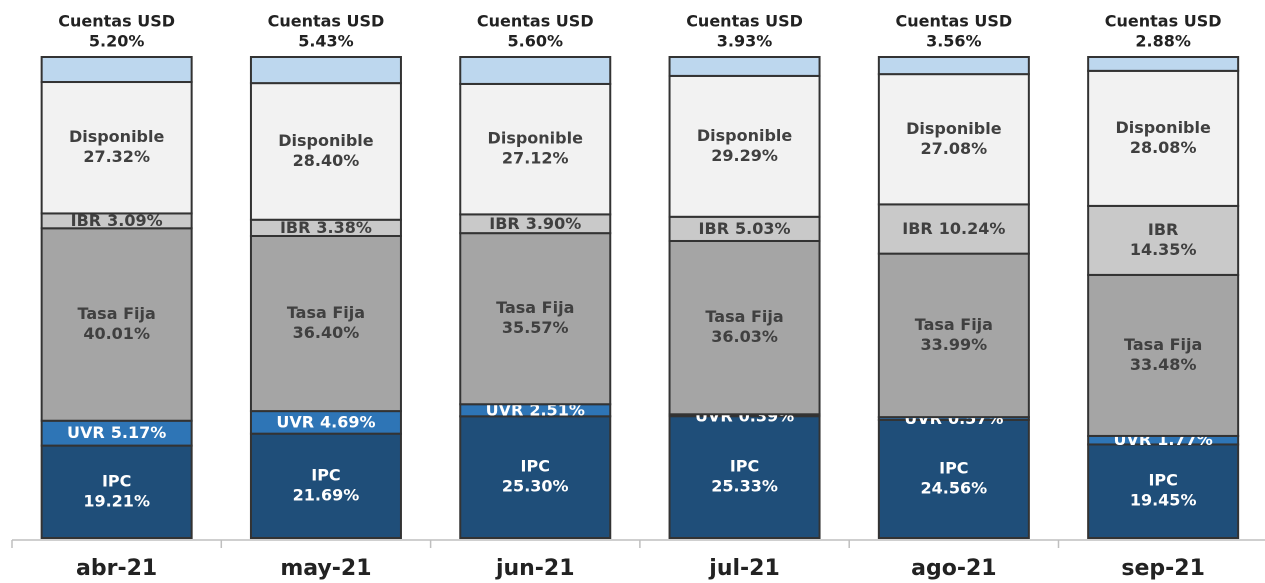  Describe the element at coordinates (1163, 500) in the screenshot. I see `value-label: 19.45%` at that location.